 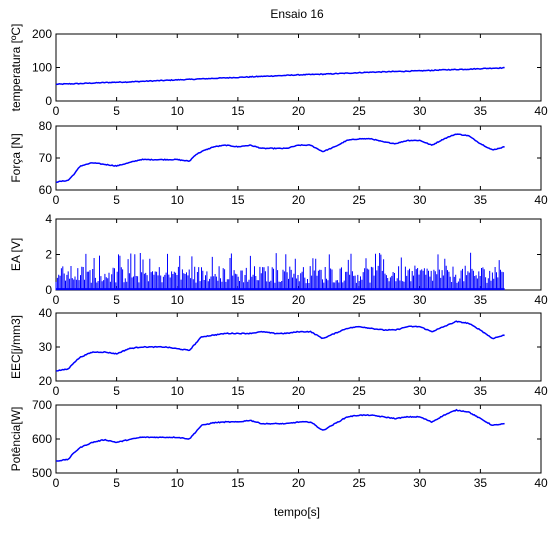 I want to click on y-tick-label: 100, so click(x=42, y=68).